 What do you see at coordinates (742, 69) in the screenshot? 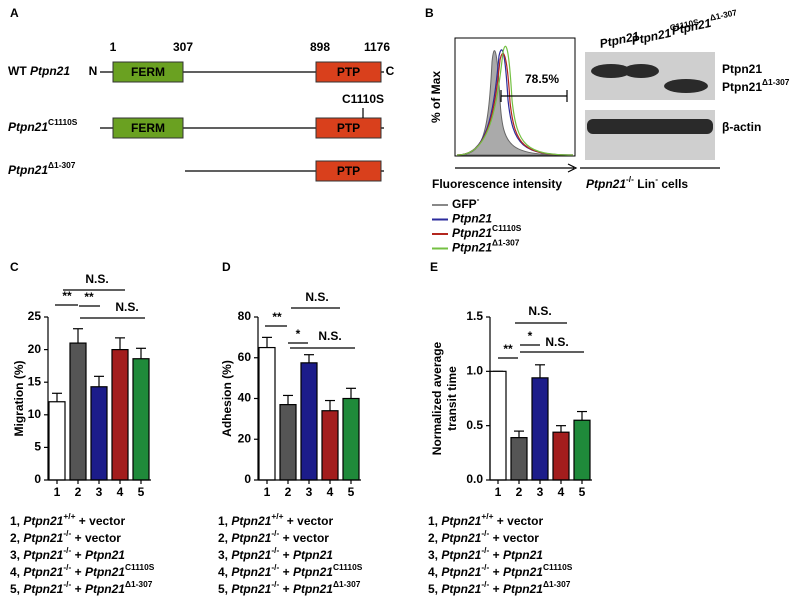
I see `band-label: Ptpn21` at bounding box center [742, 69].